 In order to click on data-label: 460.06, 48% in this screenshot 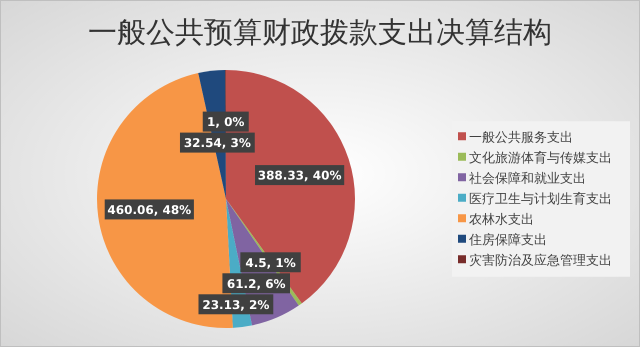, I will do `click(149, 209)`.